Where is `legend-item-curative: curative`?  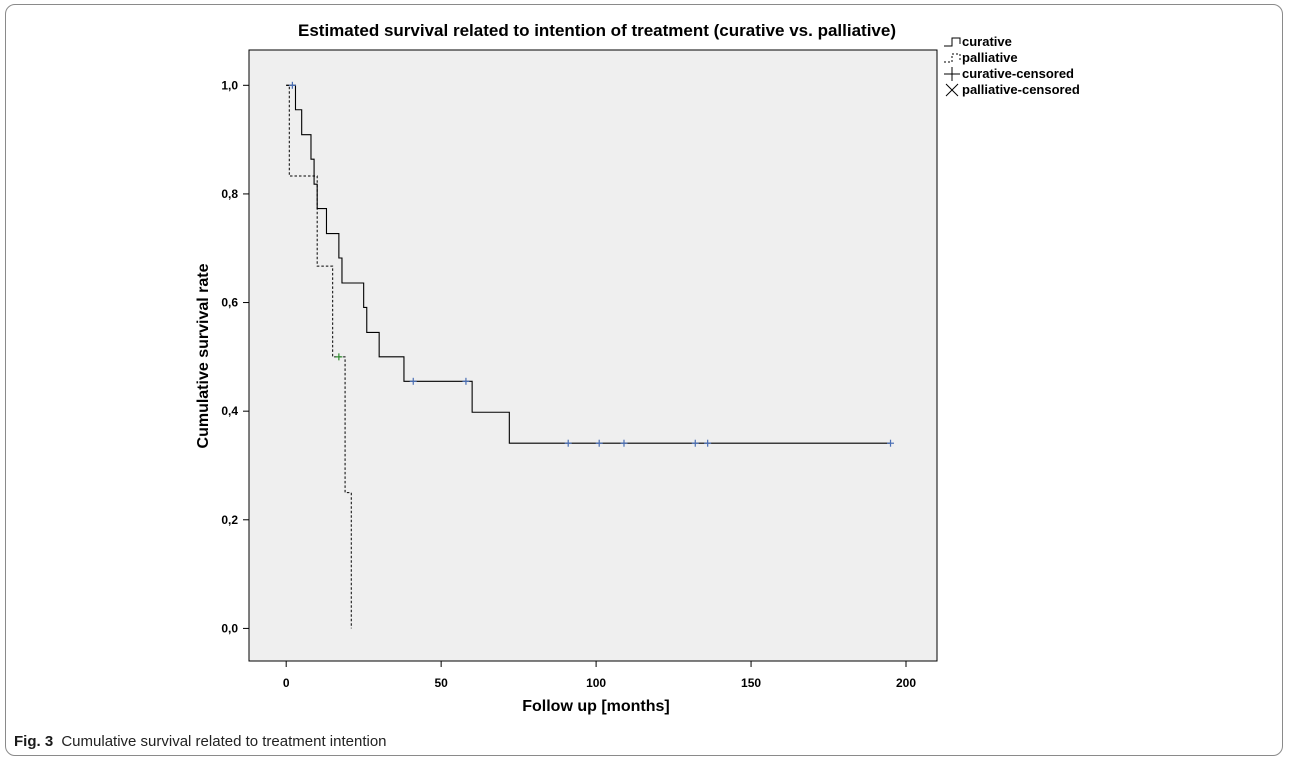 legend-item-curative: curative is located at coordinates (978, 41).